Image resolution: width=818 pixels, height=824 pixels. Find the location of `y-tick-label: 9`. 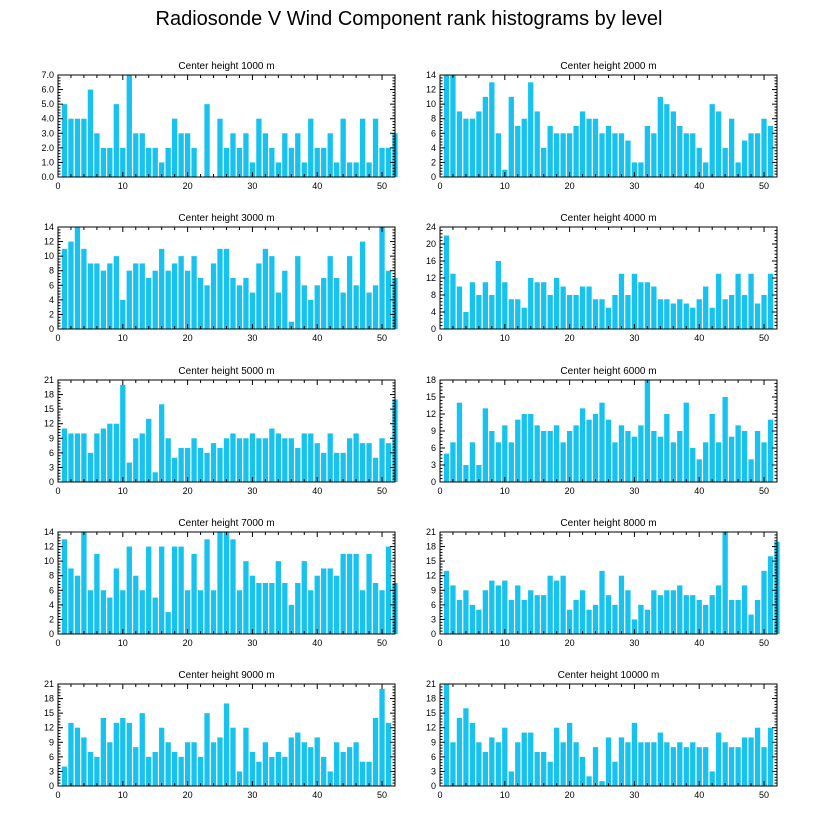

y-tick-label: 9 is located at coordinates (433, 431).